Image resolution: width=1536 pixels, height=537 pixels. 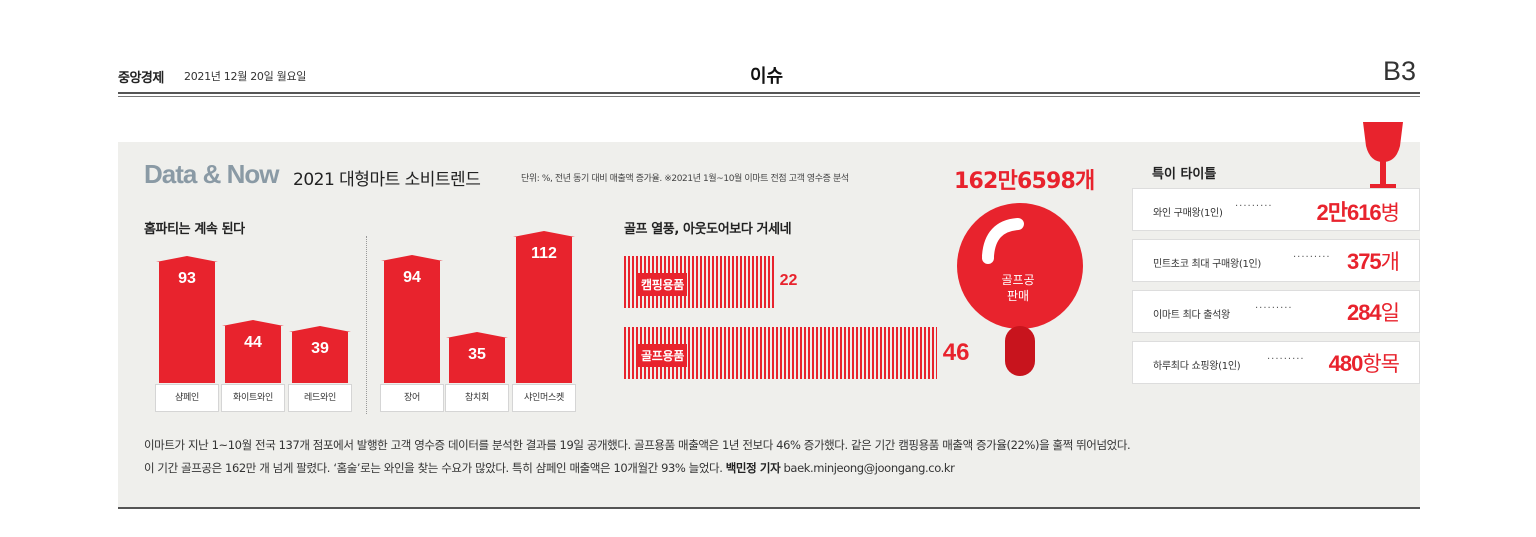 I want to click on header-rule-thin, so click(x=769, y=96).